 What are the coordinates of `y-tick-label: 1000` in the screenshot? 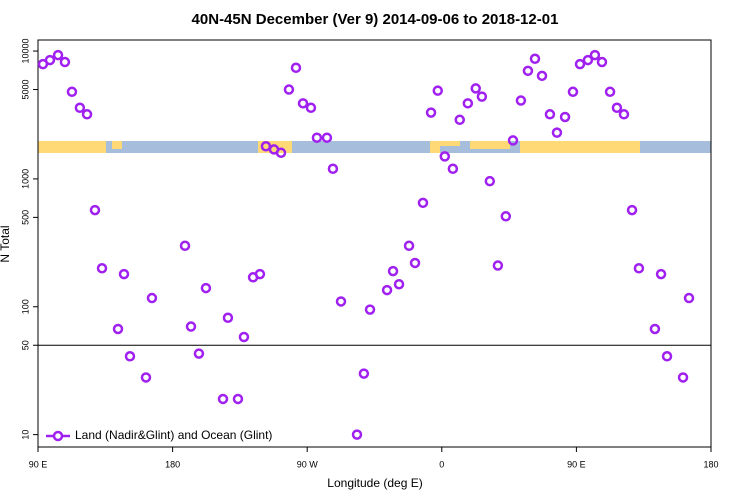 It's located at (25, 179).